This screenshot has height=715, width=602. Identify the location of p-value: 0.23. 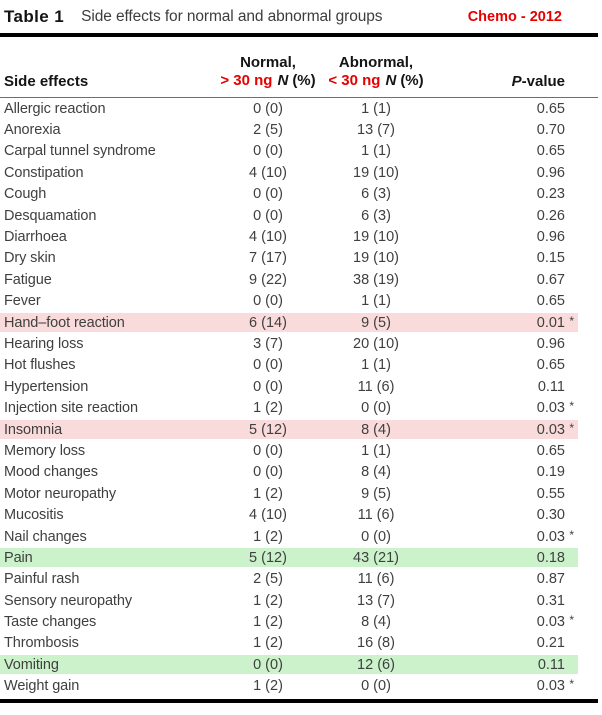
(550, 194).